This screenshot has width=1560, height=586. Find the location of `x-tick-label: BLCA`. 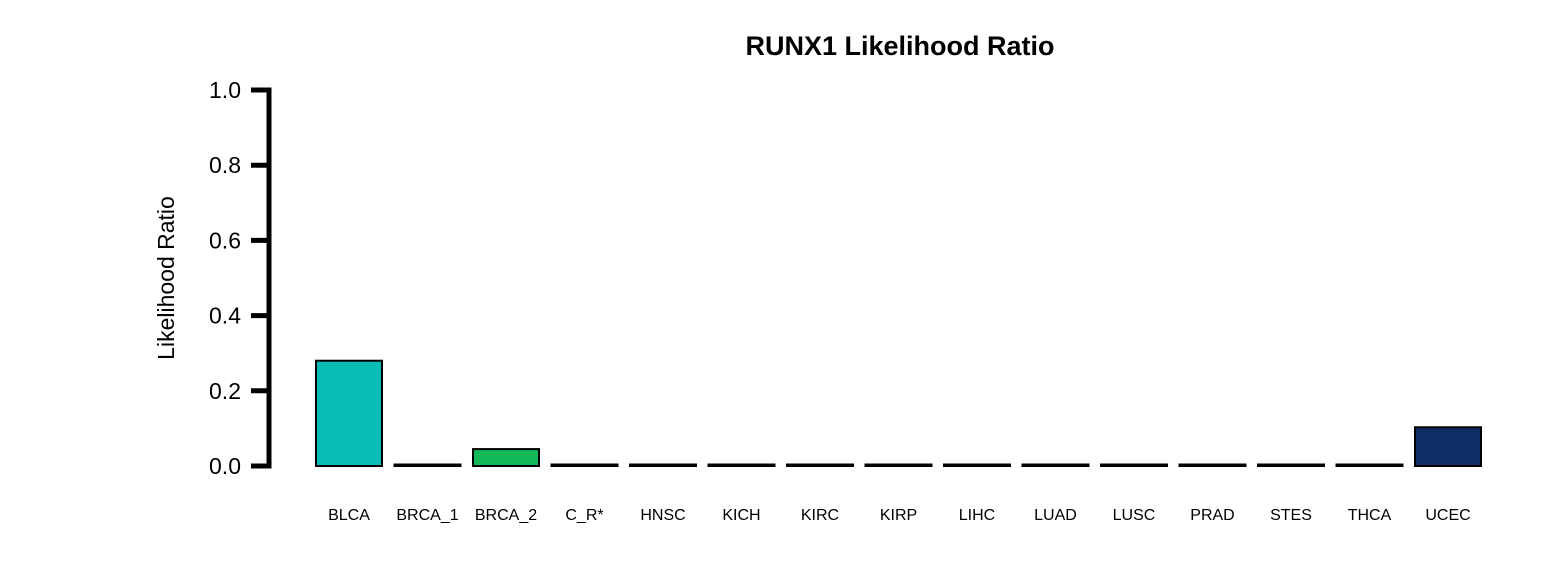

x-tick-label: BLCA is located at coordinates (349, 515).